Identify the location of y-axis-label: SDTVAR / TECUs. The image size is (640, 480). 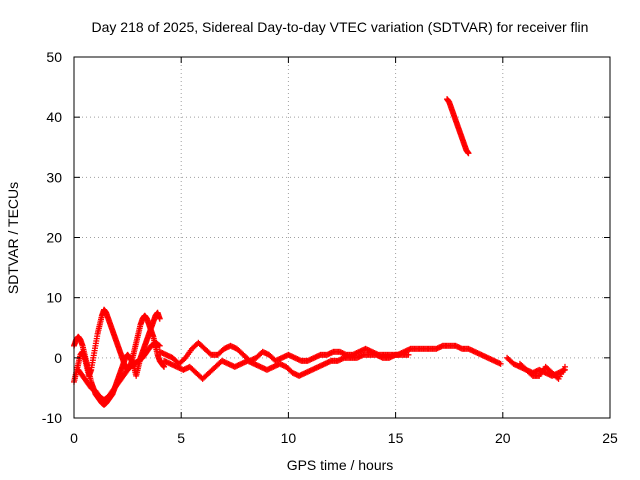
(13, 238).